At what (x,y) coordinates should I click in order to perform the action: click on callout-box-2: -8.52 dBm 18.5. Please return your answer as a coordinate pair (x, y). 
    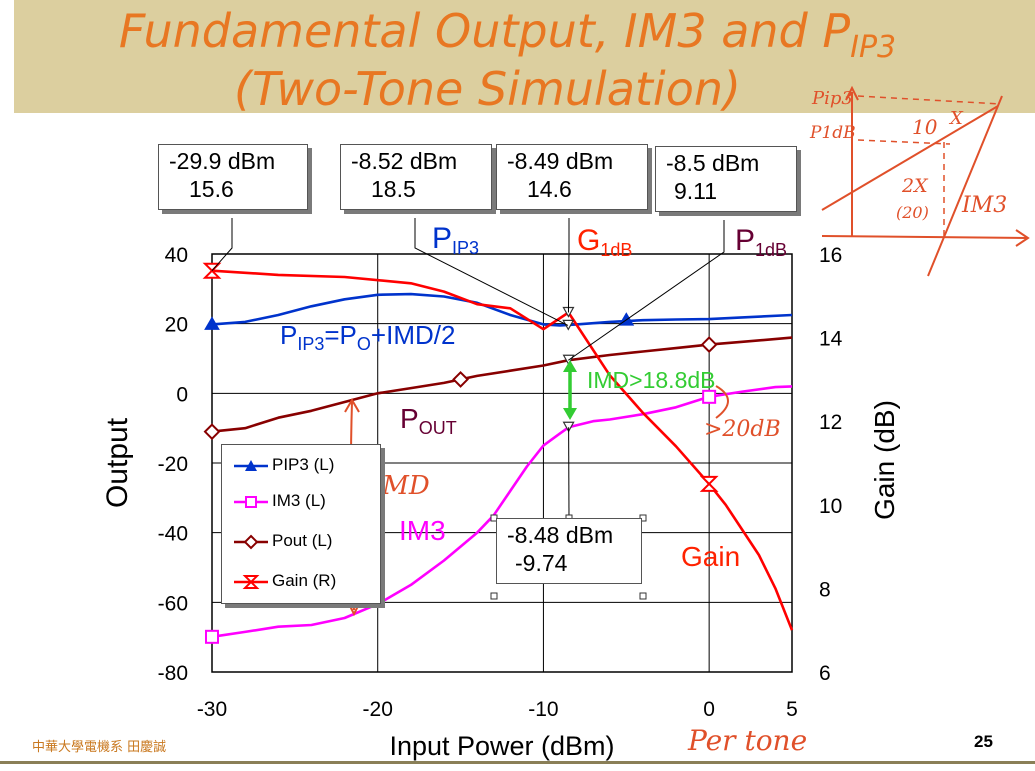
    Looking at the image, I should click on (416, 177).